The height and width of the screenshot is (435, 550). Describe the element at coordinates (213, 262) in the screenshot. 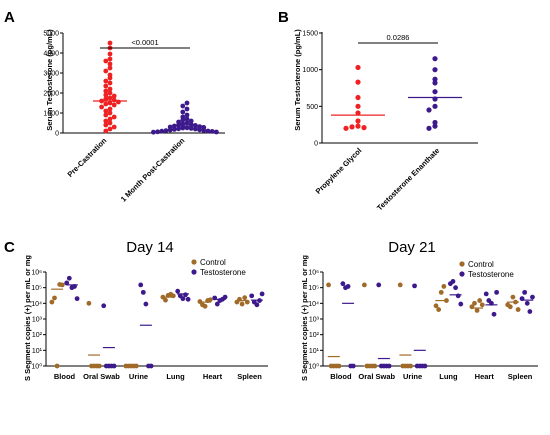

I see `legend-control-label: Control` at that location.